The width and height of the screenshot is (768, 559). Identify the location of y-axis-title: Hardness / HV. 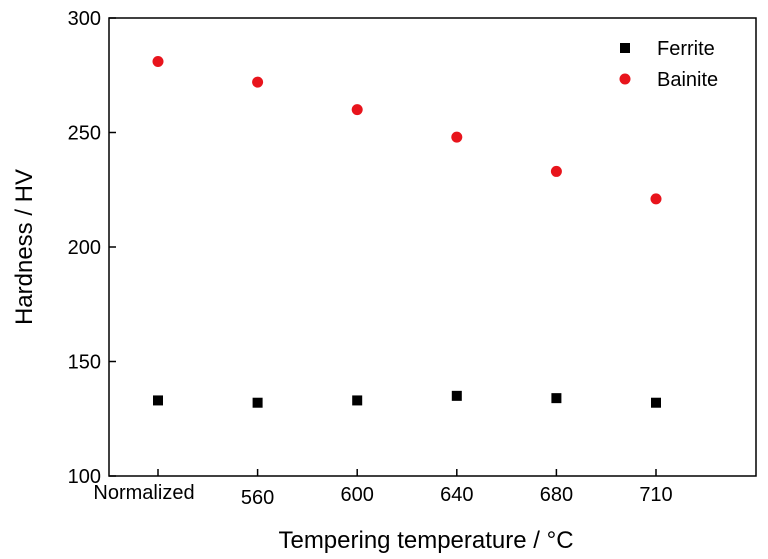
(24, 247).